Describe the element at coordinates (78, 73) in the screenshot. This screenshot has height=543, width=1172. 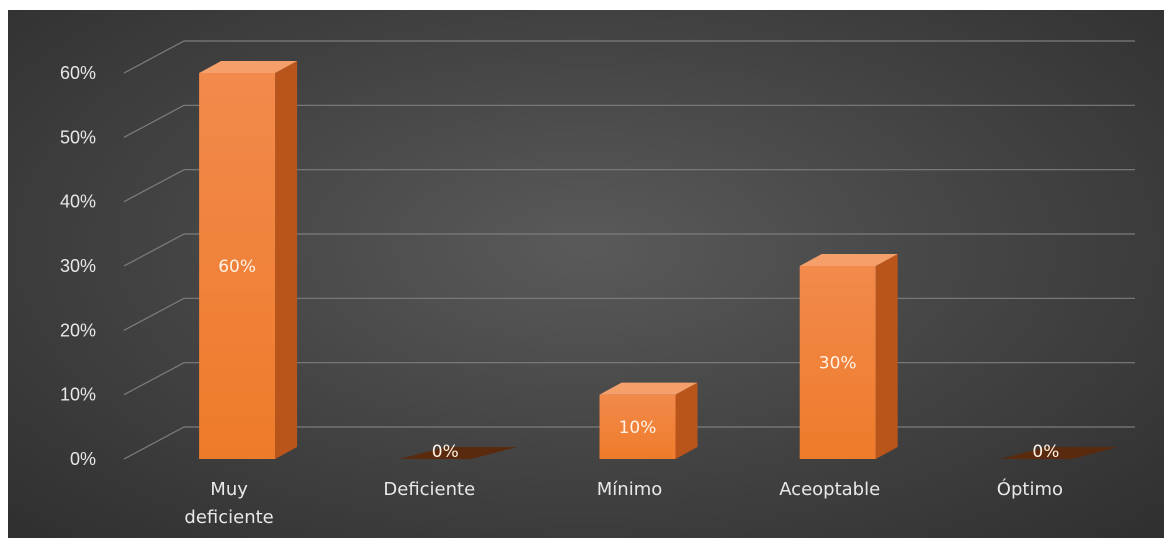
I see `y-tick-label: 60%` at that location.